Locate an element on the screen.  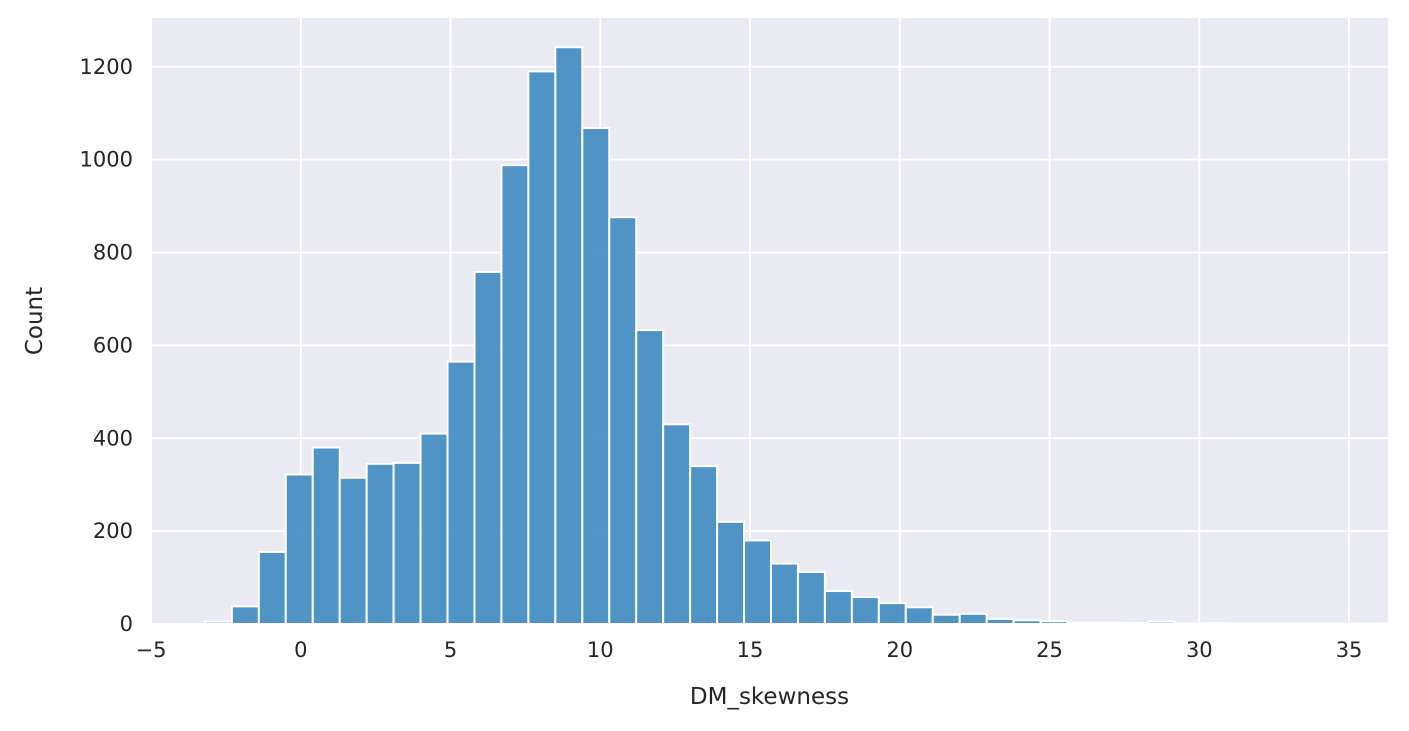
x-axis-label: DM_skewness is located at coordinates (769, 697).